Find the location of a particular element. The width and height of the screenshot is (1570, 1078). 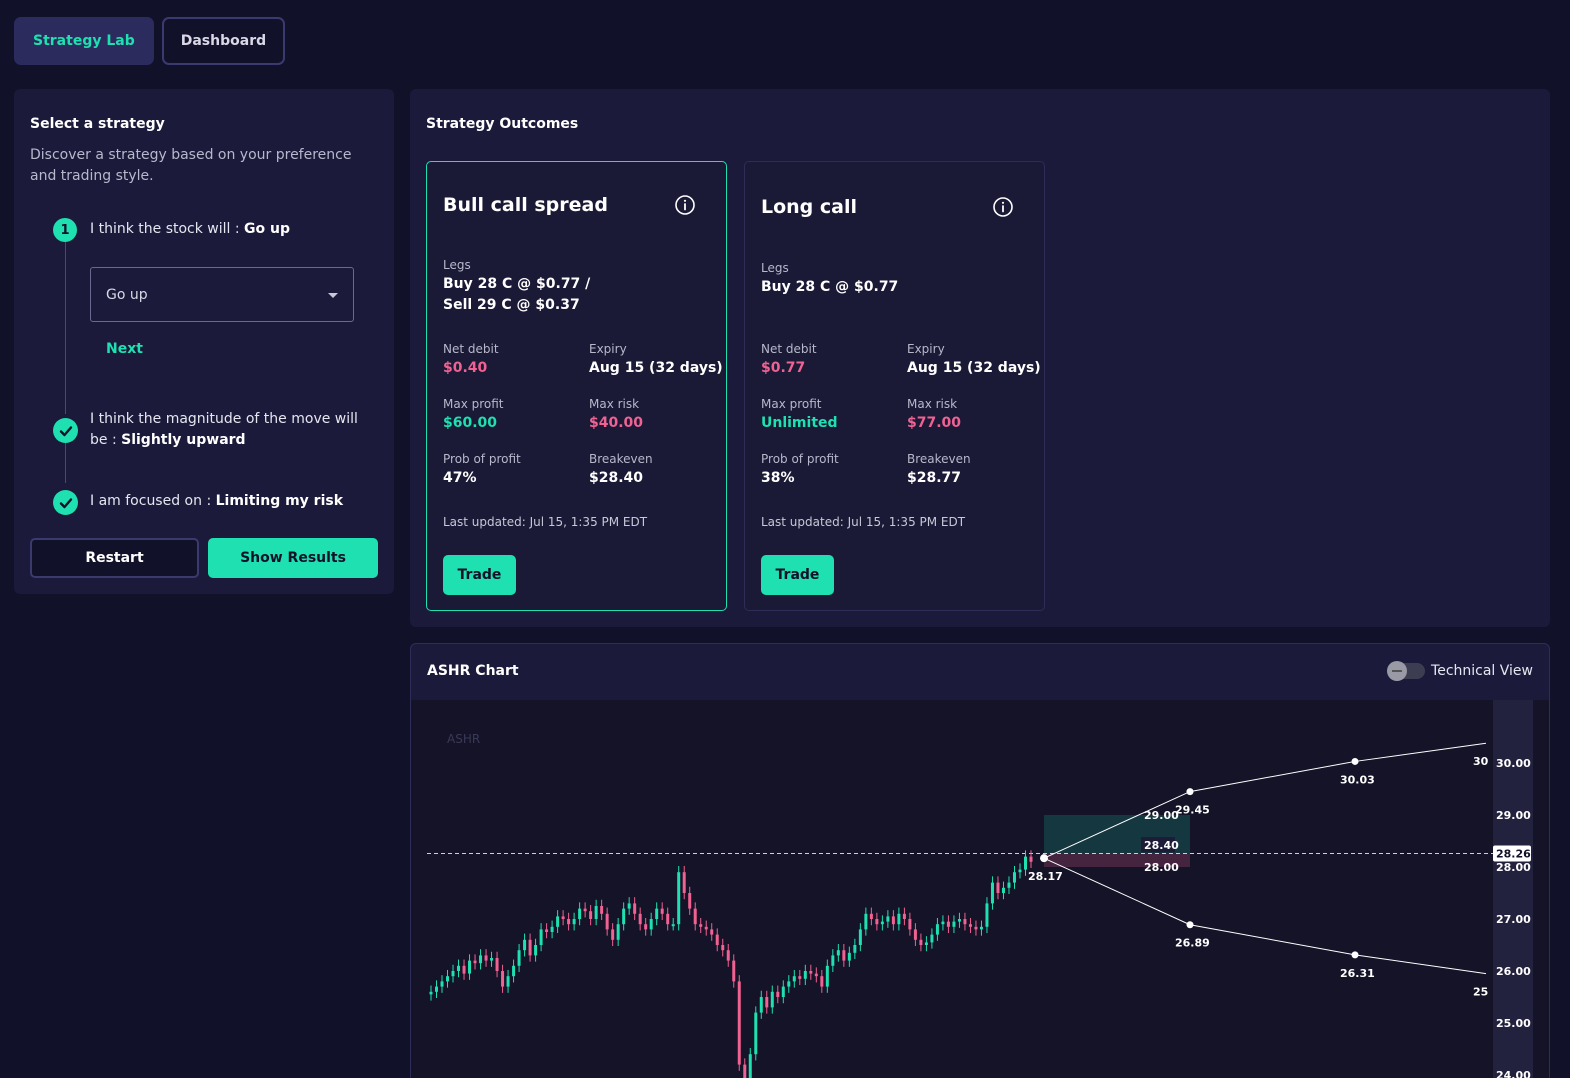

expiry-value: Aug 15 (32 days) is located at coordinates (656, 368).